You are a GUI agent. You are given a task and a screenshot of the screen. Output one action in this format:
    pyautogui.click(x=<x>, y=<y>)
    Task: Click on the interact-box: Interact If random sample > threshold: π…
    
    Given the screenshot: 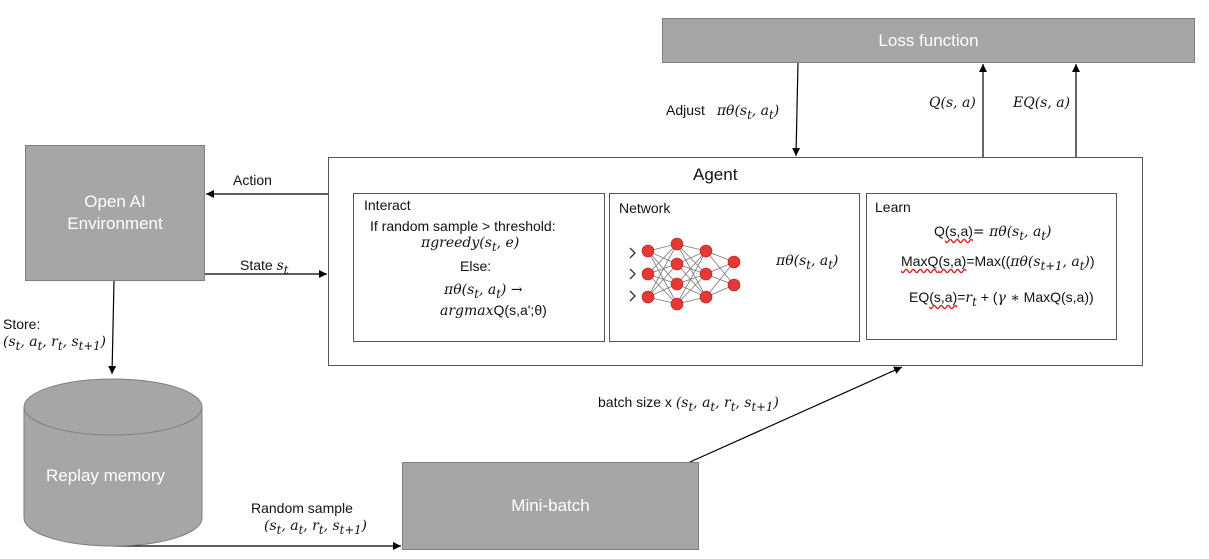 What is the action you would take?
    pyautogui.click(x=479, y=267)
    